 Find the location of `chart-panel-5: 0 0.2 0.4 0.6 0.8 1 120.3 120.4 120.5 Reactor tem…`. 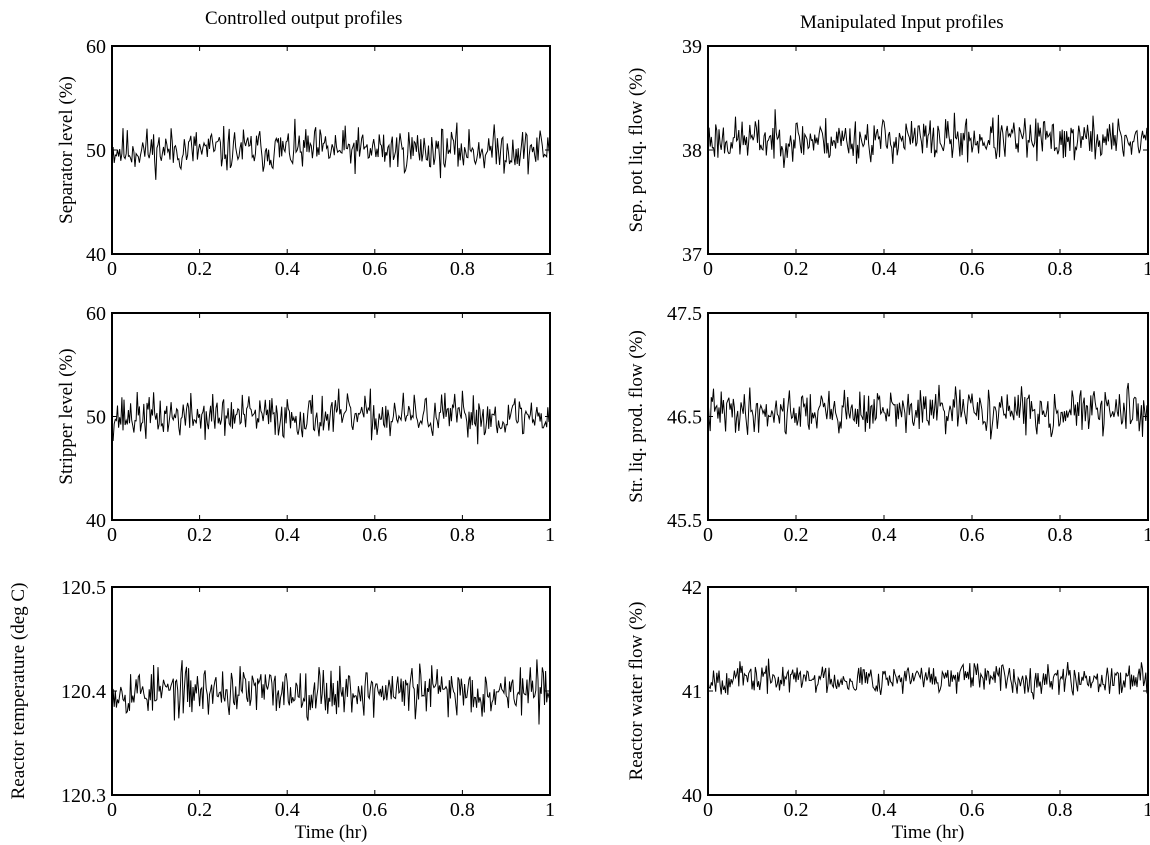

chart-panel-5: 0 0.2 0.4 0.6 0.8 1 120.3 120.4 120.5 Reactor tem… is located at coordinates (281, 710).